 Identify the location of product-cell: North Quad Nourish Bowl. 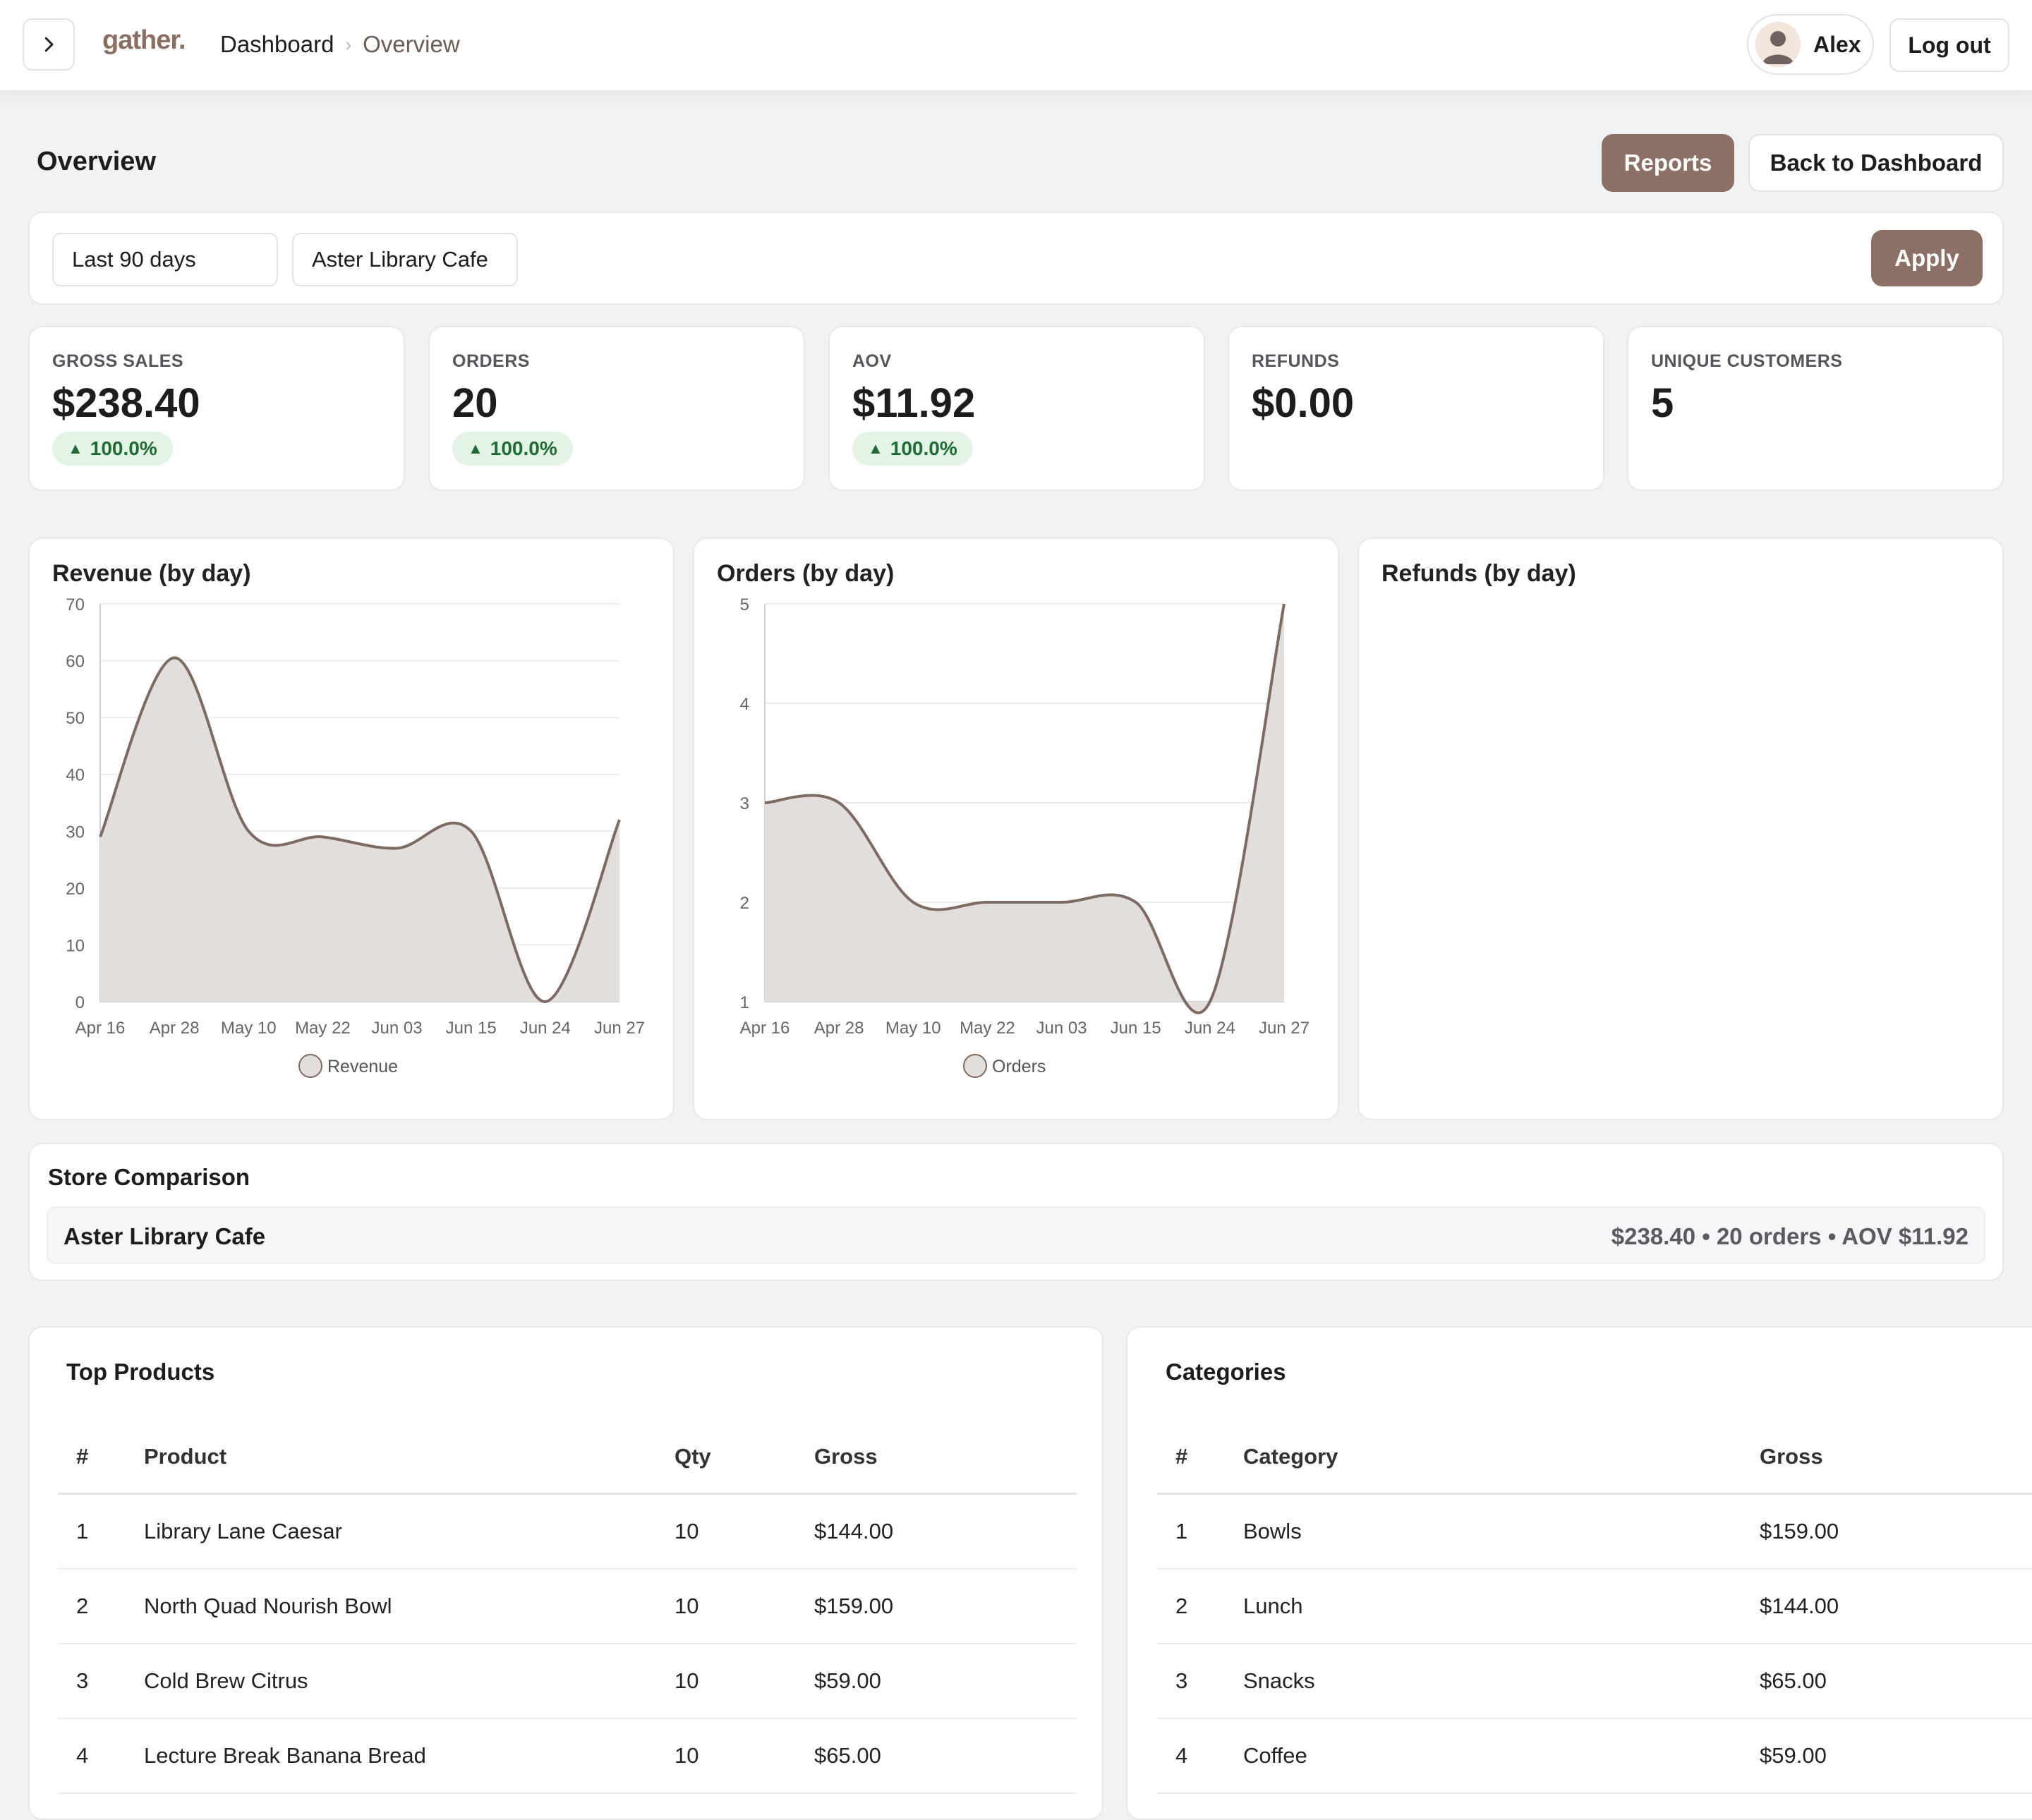
(409, 1606).